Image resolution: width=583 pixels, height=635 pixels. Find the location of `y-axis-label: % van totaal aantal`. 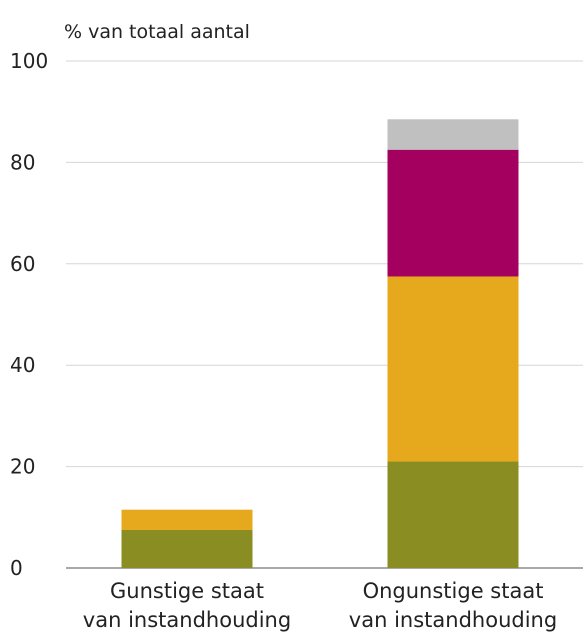

y-axis-label: % van totaal aantal is located at coordinates (157, 32).